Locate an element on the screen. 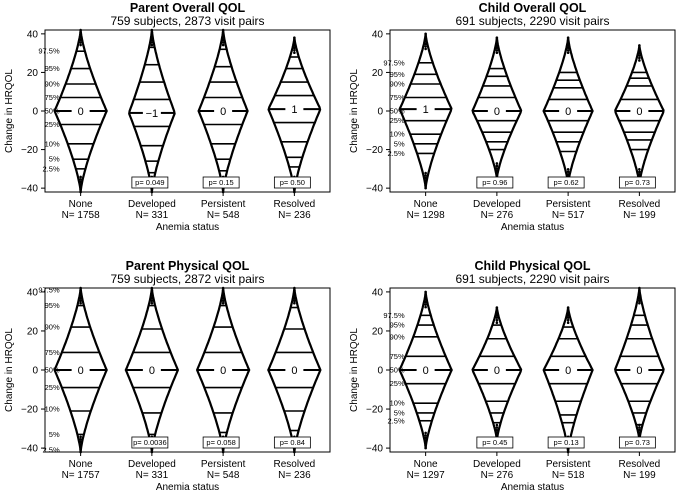  p-value-label: p= 0.13 is located at coordinates (566, 442).